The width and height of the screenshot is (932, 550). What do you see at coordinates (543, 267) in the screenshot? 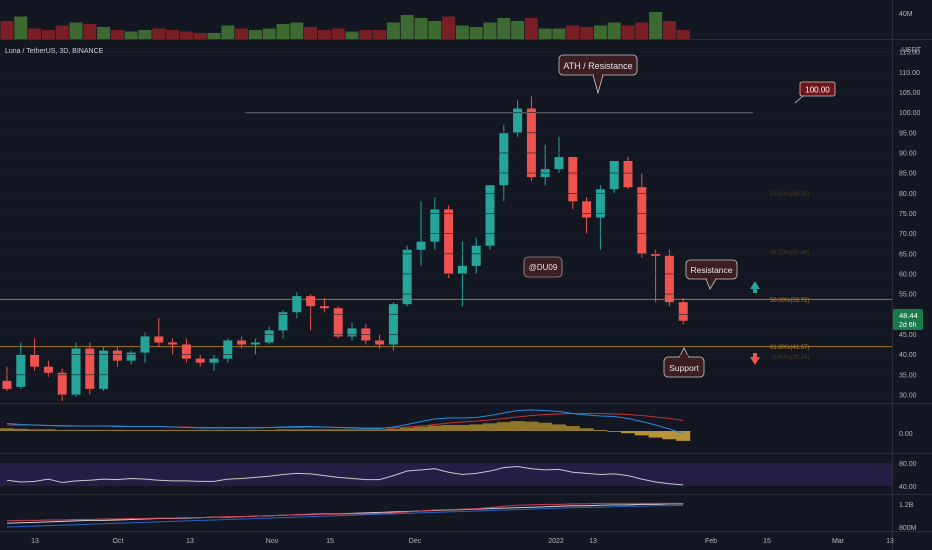
I see `author-watermark: @DU09` at bounding box center [543, 267].